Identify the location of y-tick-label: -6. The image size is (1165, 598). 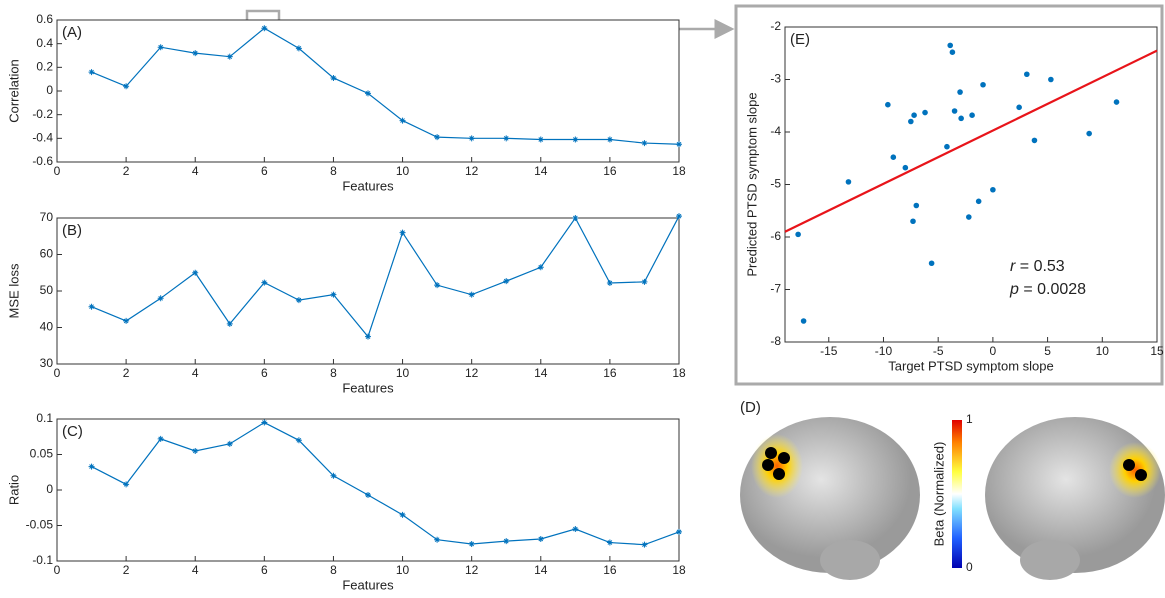
(775, 236).